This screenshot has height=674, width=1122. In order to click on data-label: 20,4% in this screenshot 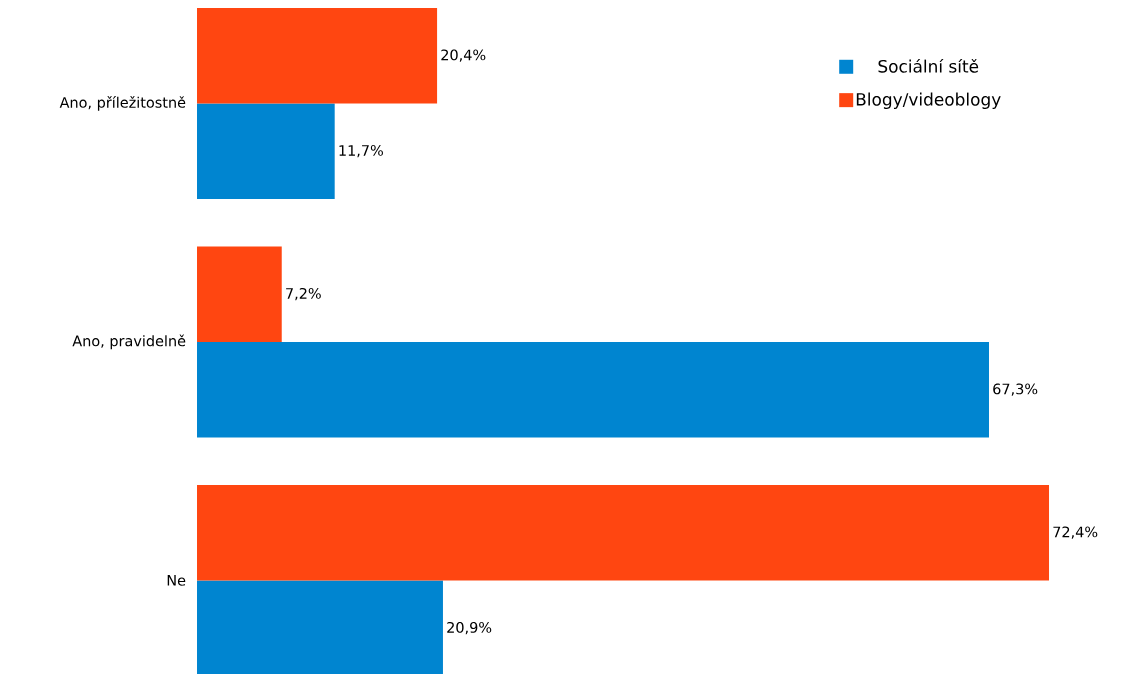, I will do `click(463, 55)`.